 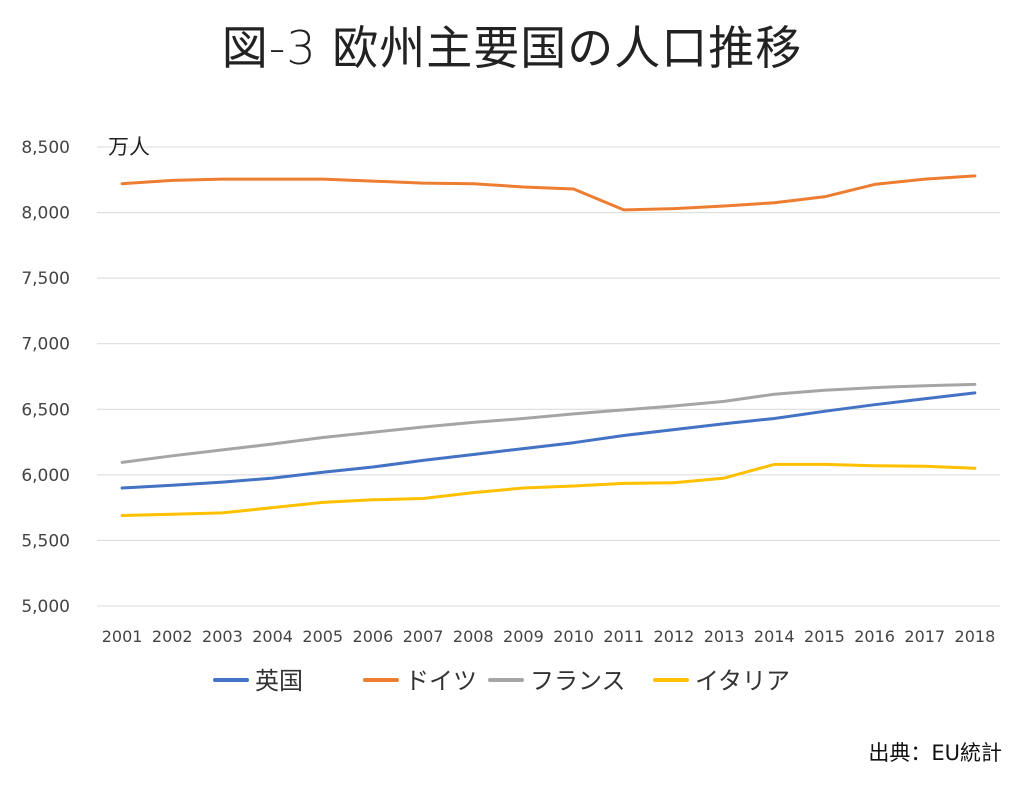 I want to click on x-tick-label: 2013, so click(x=724, y=636).